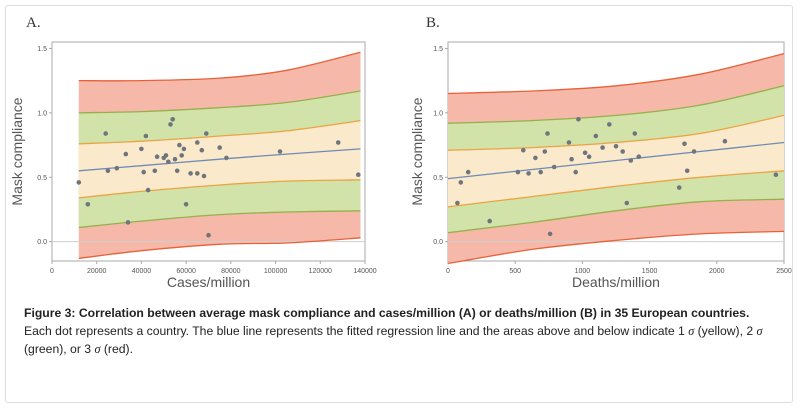 This screenshot has width=800, height=408. Describe the element at coordinates (364, 271) in the screenshot. I see `x-tick-label: 140000` at that location.